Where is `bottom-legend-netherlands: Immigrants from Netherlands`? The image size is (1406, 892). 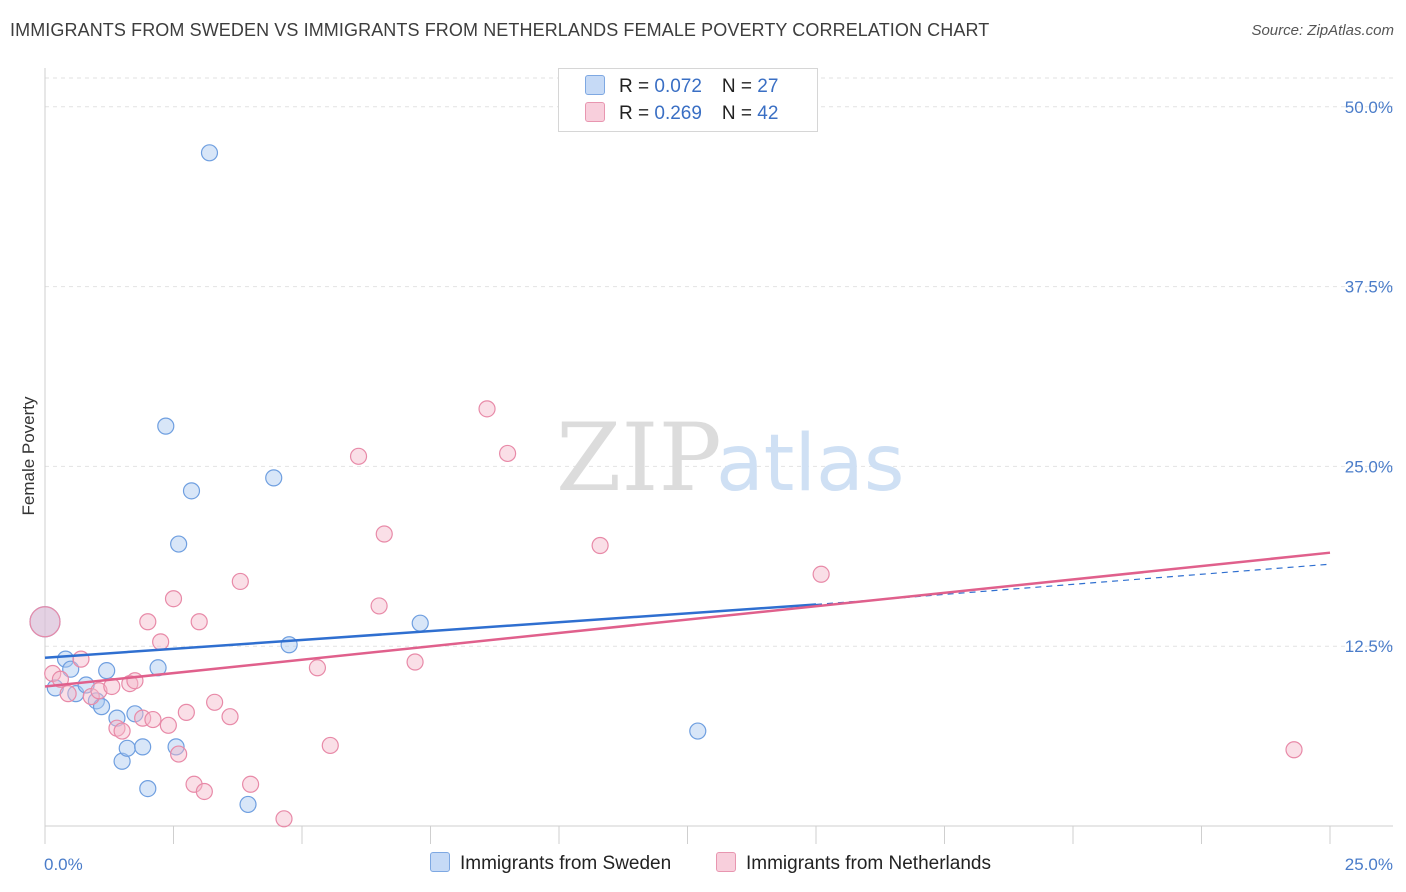
bottom-legend-netherlands: Immigrants from Netherlands is located at coordinates (853, 863).